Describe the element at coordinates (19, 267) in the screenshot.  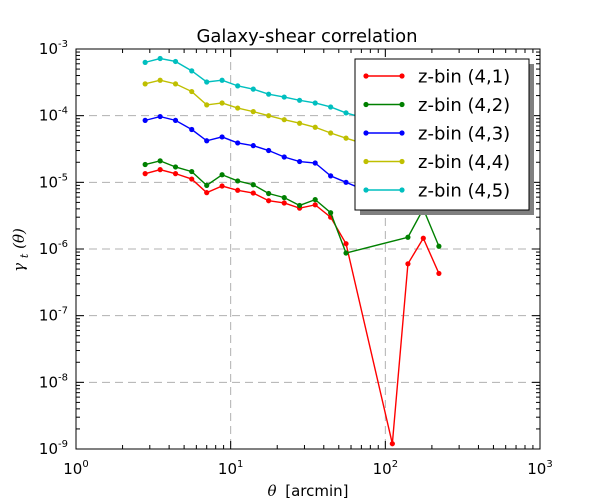
I see `y-axis-symbol: γ` at that location.